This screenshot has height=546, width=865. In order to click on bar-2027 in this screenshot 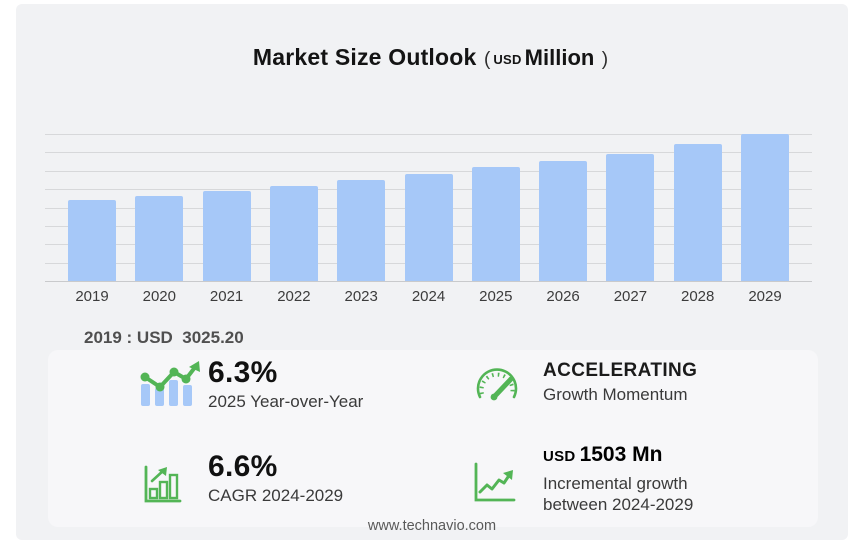, I will do `click(630, 217)`.